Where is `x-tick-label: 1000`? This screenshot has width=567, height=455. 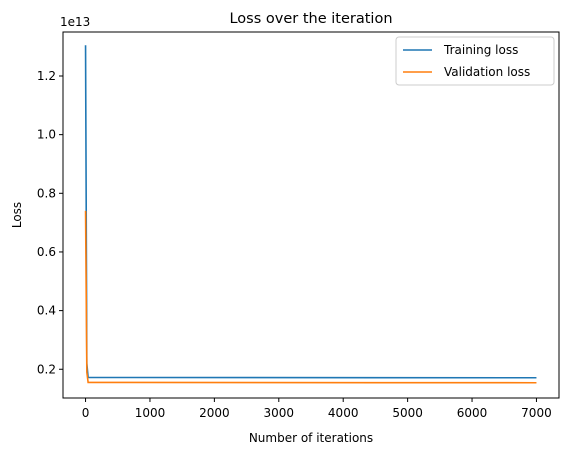
x-tick-label: 1000 is located at coordinates (150, 413).